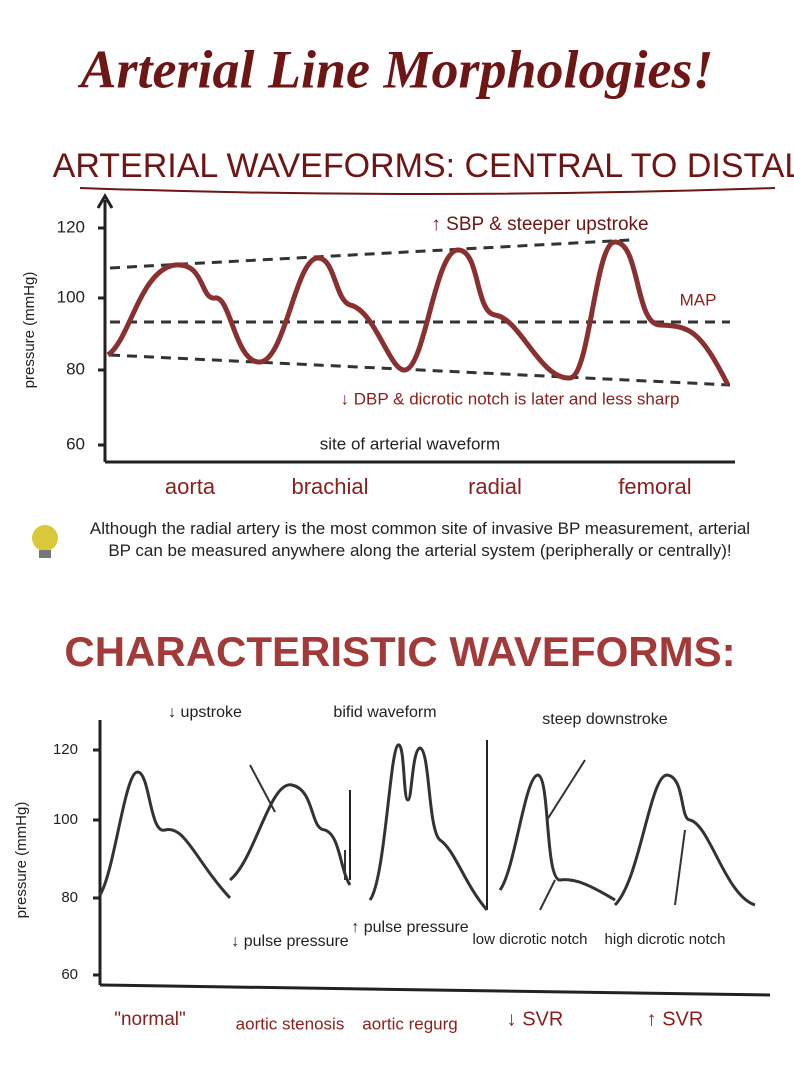  I want to click on category-label: aortic stenosis, so click(290, 1023).